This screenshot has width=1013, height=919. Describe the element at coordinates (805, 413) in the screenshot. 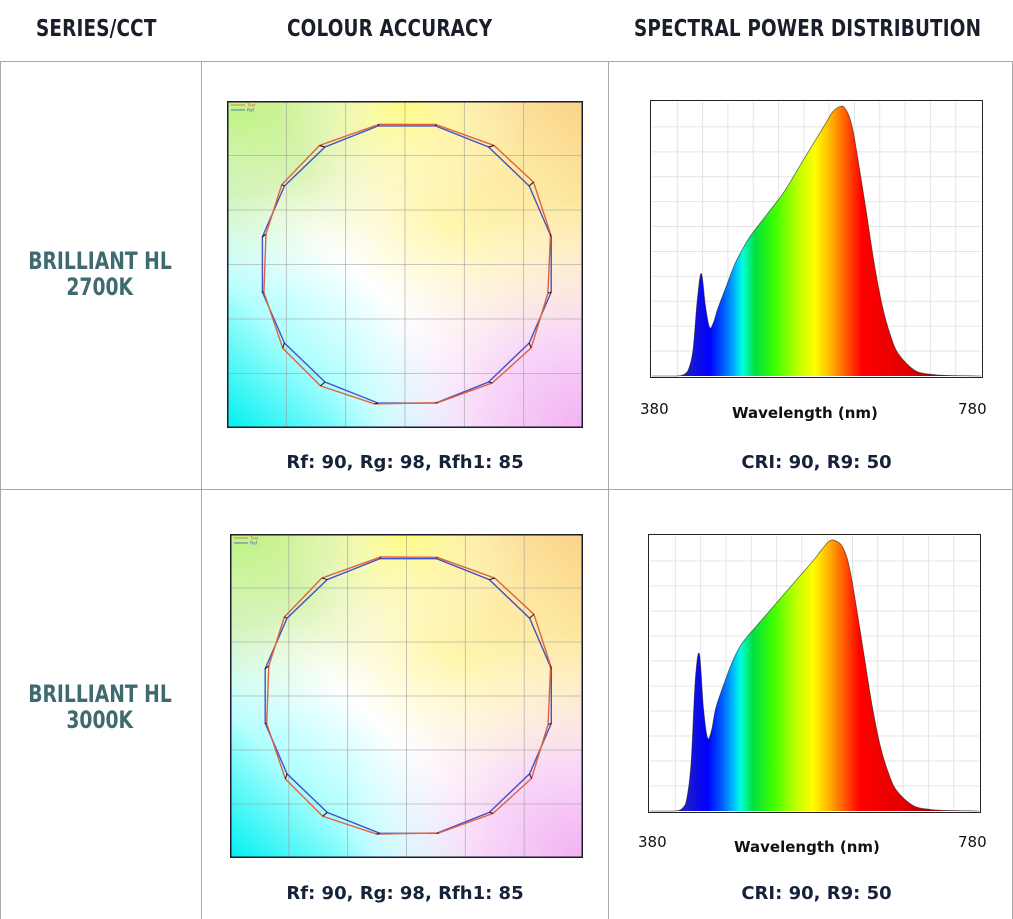

I see `spd-x-axis-title-row-1: Wavelength (nm)` at that location.